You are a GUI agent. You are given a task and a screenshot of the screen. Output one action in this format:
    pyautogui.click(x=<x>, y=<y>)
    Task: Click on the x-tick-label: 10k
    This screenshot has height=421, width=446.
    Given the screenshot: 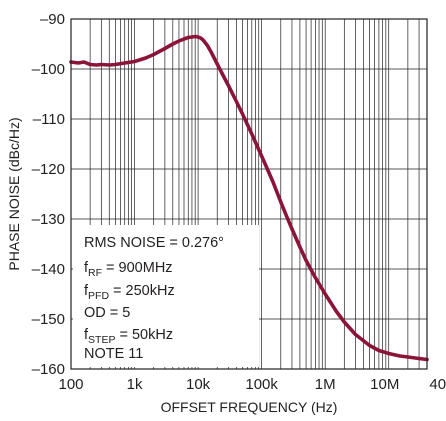 What is the action you would take?
    pyautogui.click(x=198, y=384)
    